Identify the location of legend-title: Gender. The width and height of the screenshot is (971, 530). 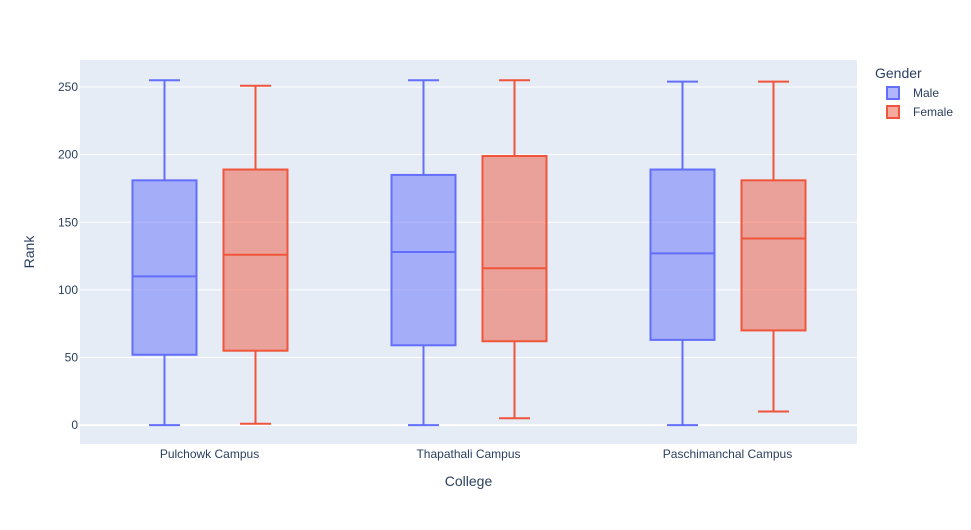
(898, 73).